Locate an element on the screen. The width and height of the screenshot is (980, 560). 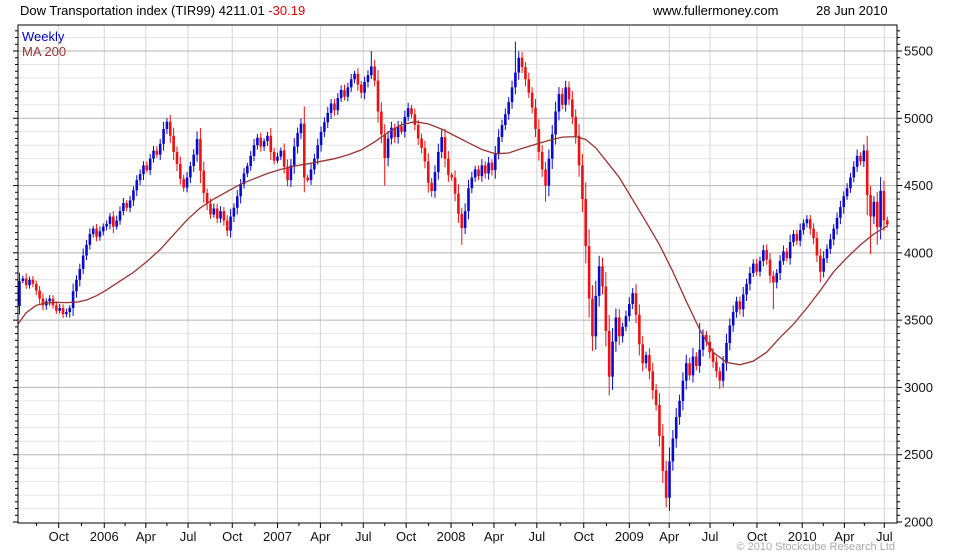
svg-text: 5000 is located at coordinates (918, 118).